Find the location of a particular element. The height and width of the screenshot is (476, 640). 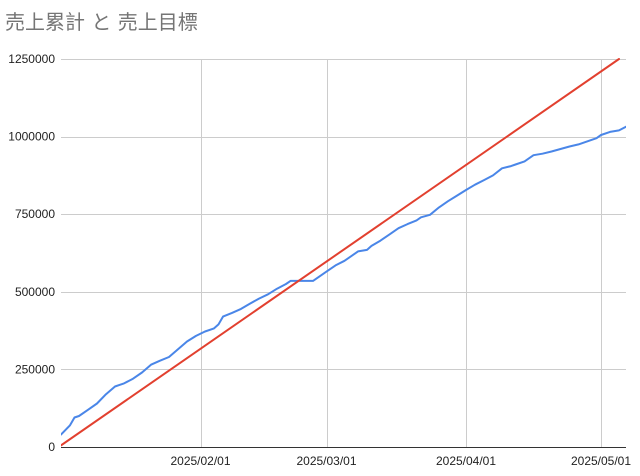

y-tick-label: 0 is located at coordinates (51, 447).